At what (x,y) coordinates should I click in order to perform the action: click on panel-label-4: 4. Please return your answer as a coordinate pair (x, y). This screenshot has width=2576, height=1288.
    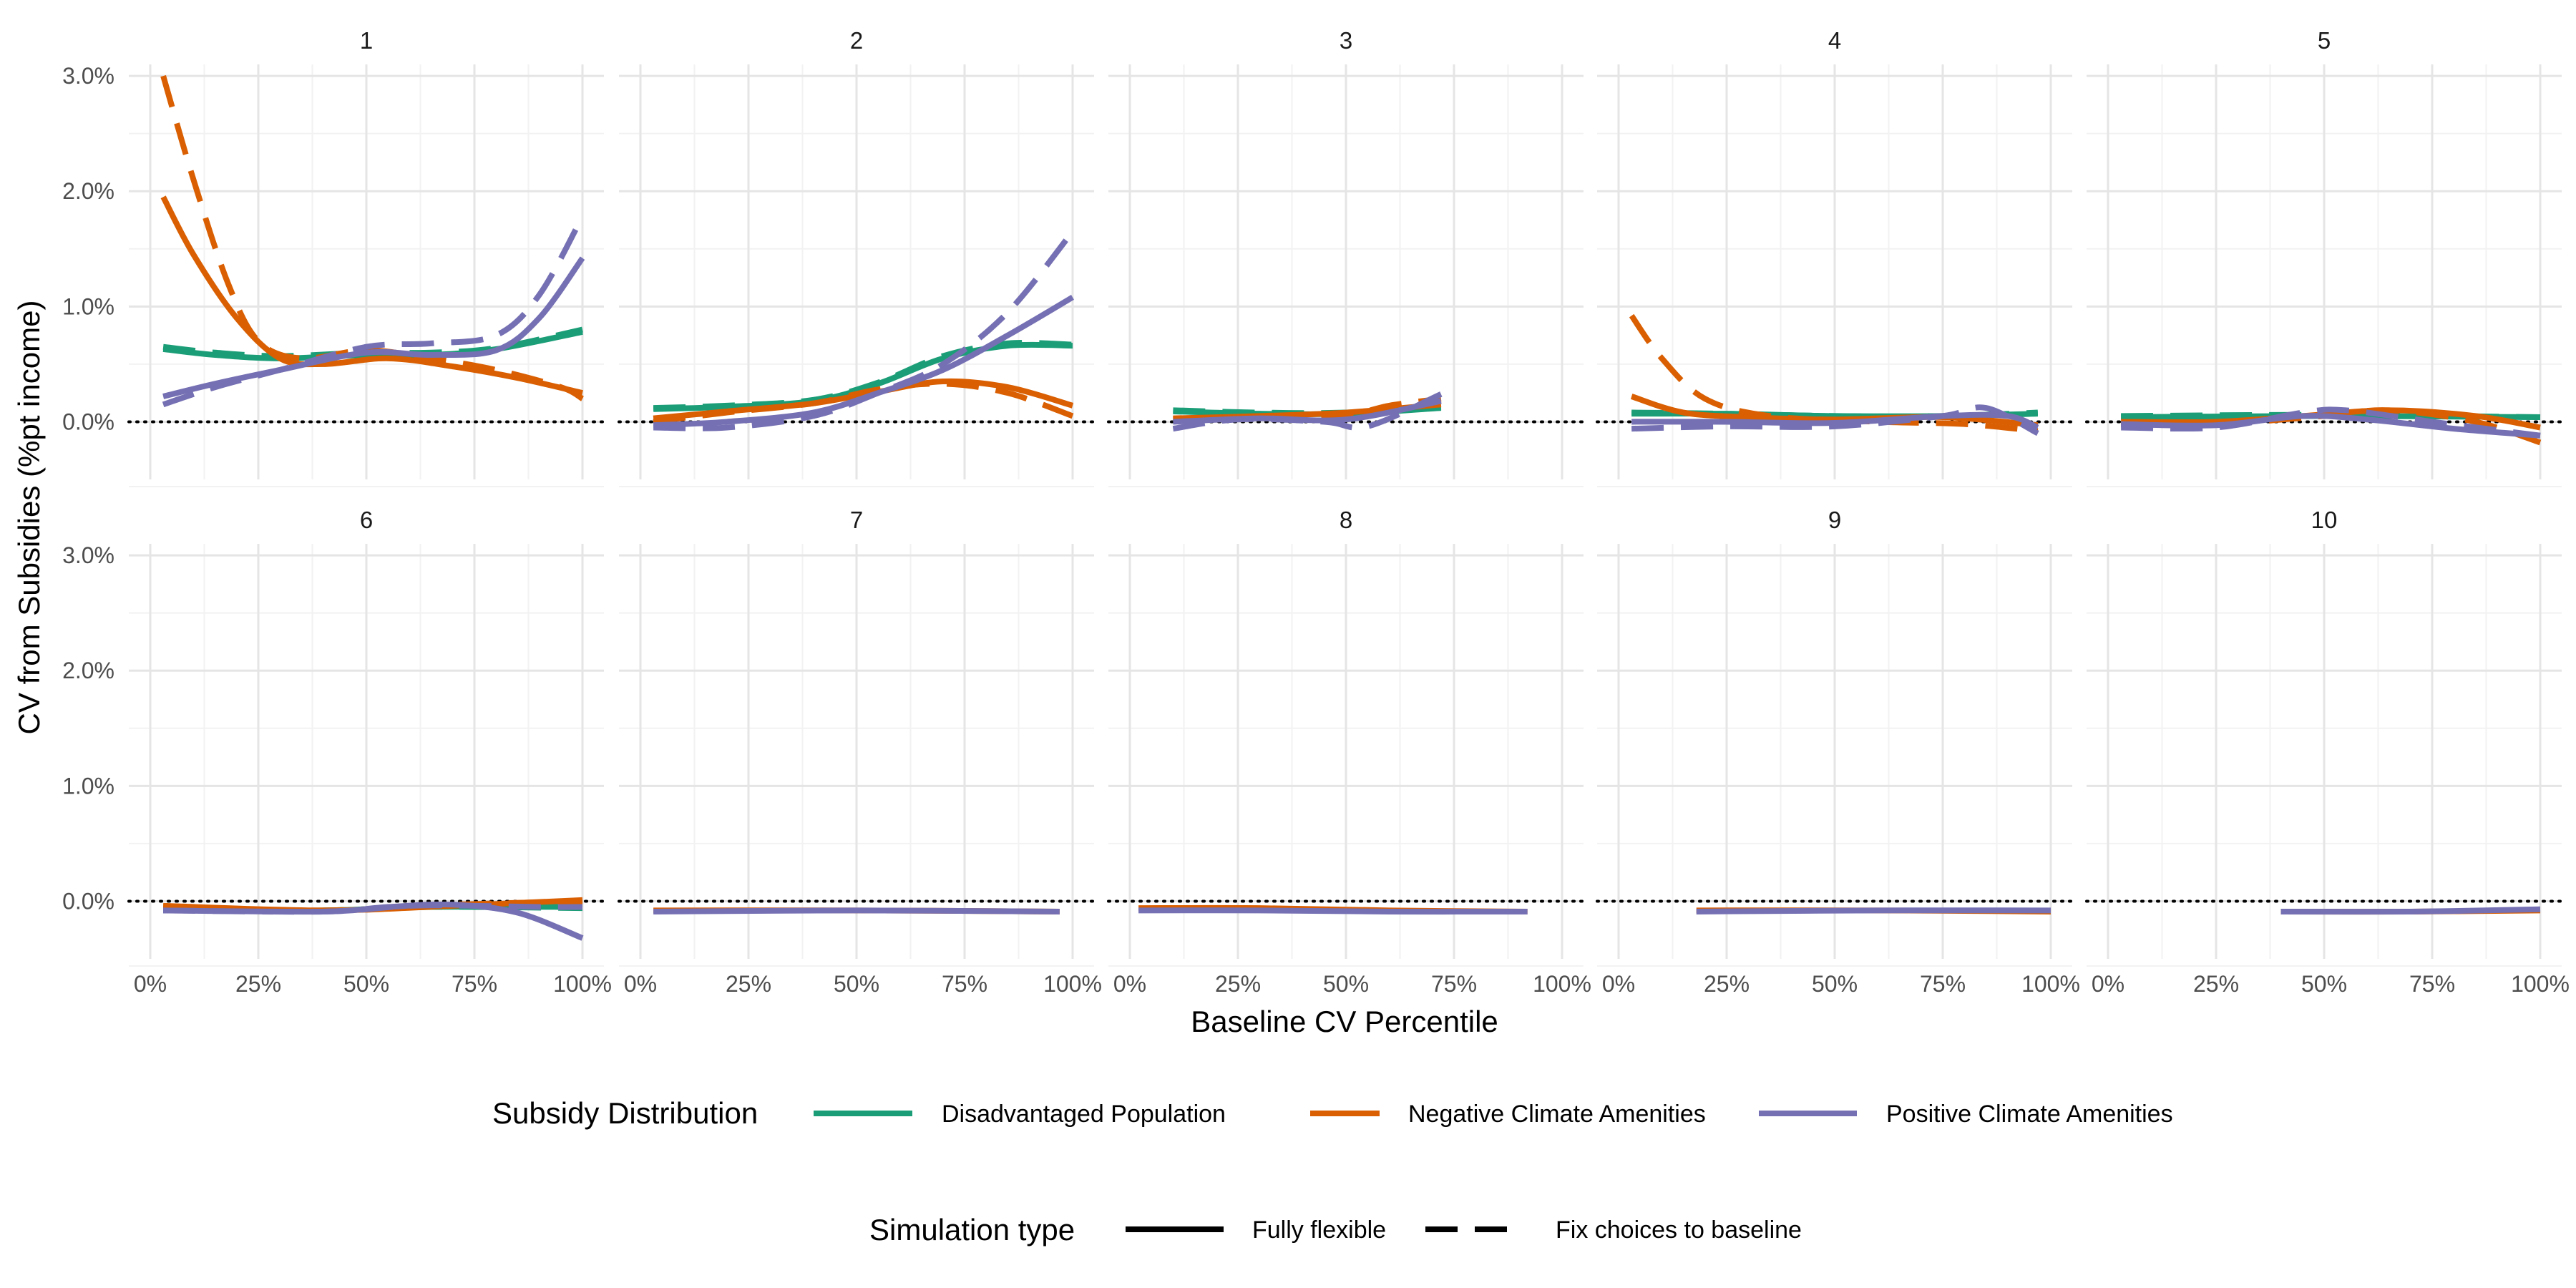
    Looking at the image, I should click on (1834, 40).